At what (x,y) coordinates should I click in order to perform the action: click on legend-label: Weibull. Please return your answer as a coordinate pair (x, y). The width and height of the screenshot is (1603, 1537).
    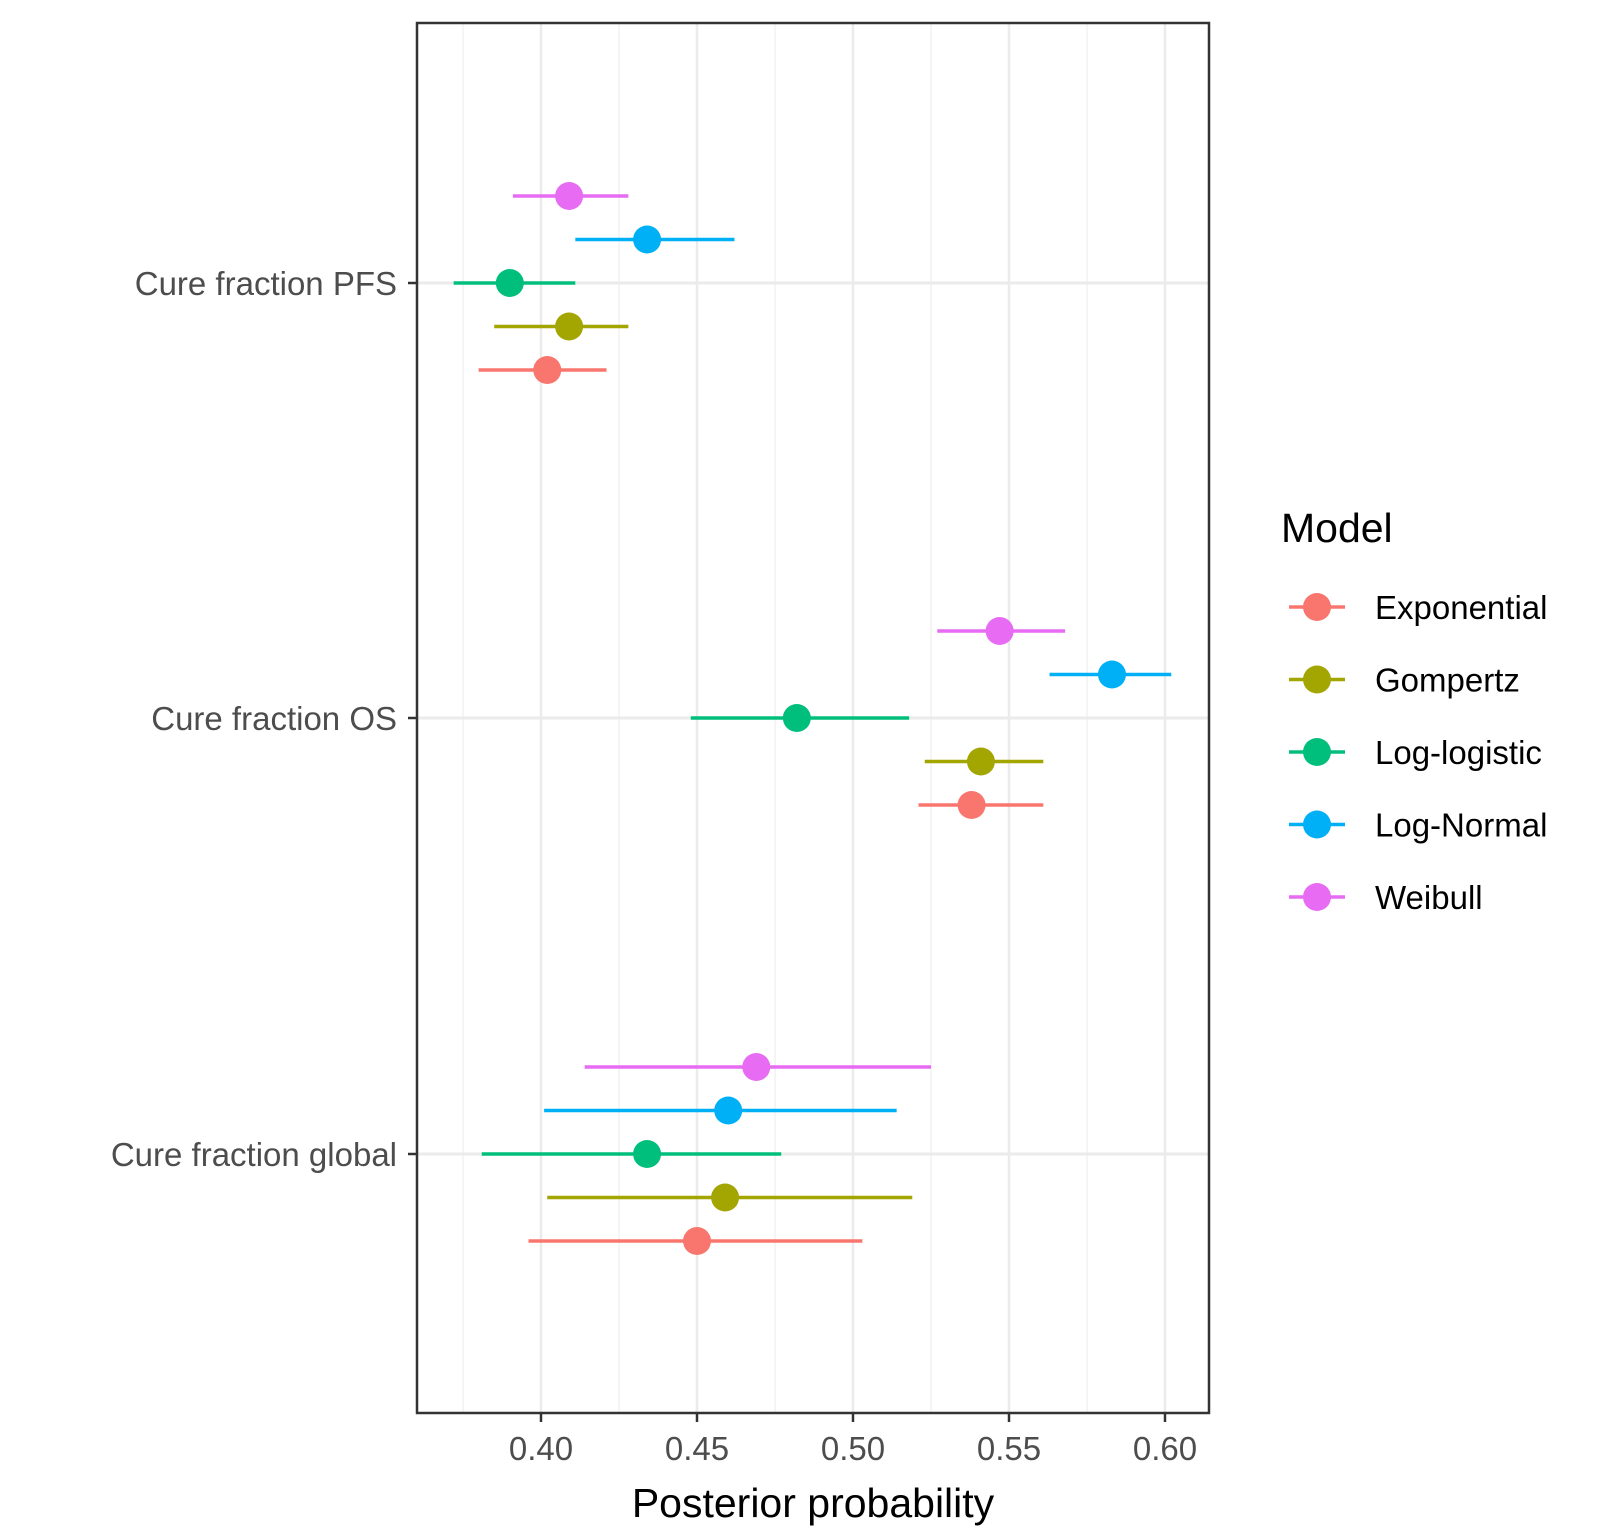
    Looking at the image, I should click on (1429, 897).